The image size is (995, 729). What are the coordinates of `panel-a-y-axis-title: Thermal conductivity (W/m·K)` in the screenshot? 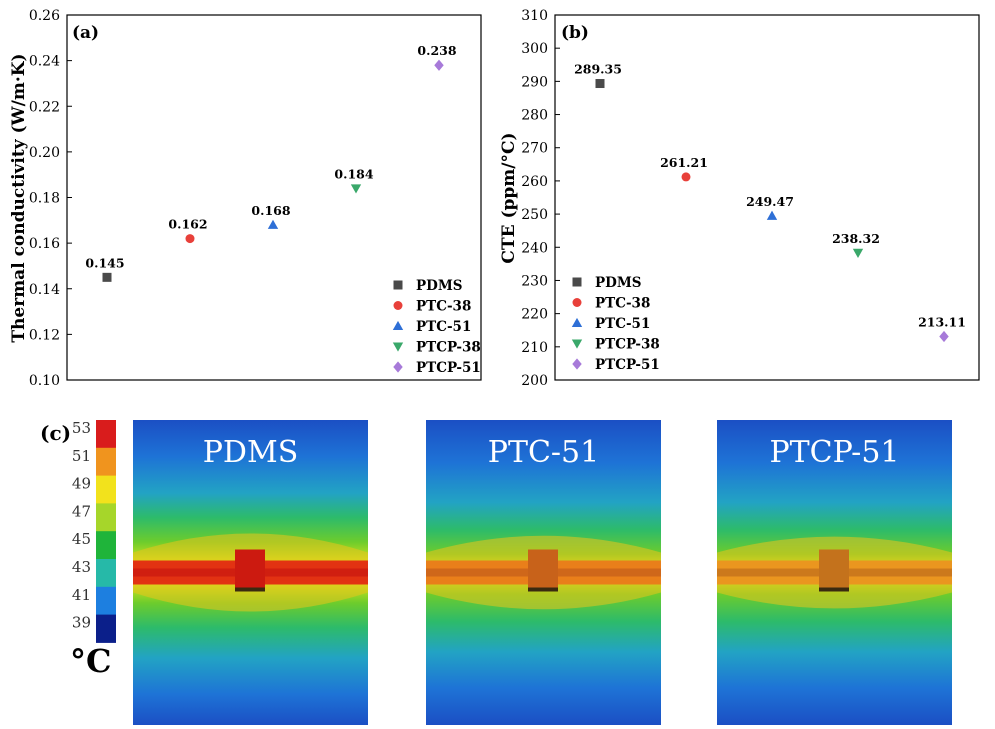 It's located at (19, 197).